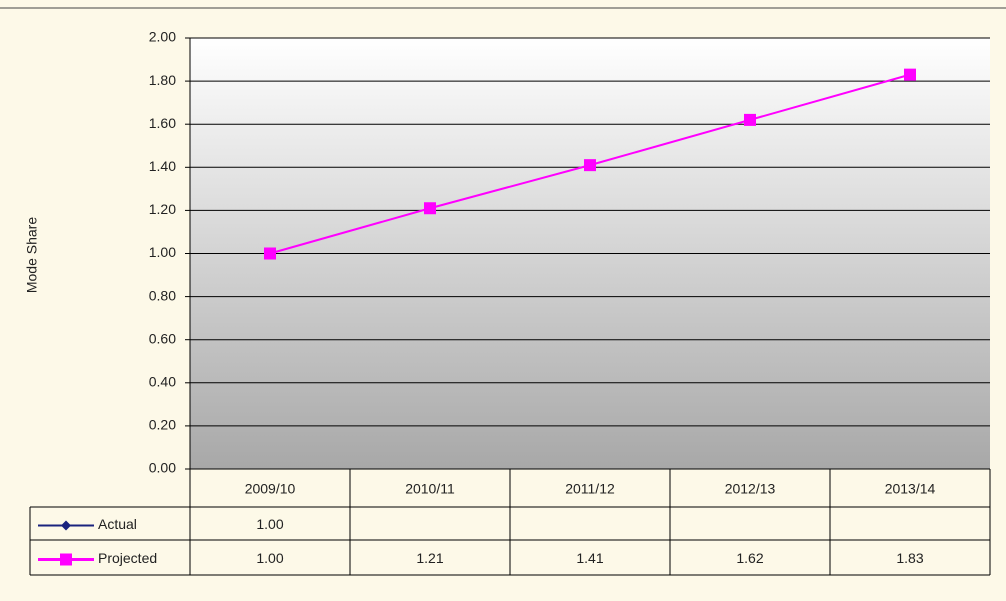 The height and width of the screenshot is (601, 1006). Describe the element at coordinates (162, 338) in the screenshot. I see `y-tick-label: 0.60` at that location.